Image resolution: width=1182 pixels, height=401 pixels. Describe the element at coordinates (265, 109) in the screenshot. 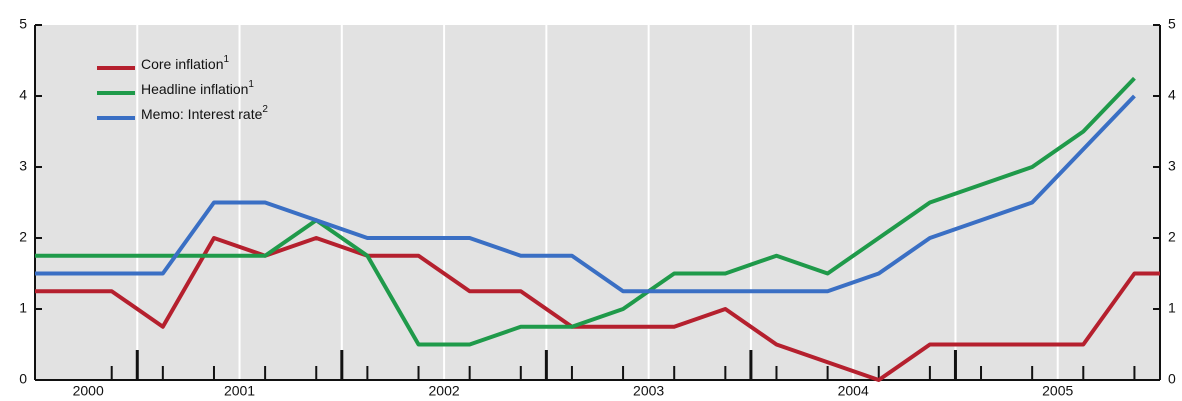

I see `legend-note: 2` at that location.